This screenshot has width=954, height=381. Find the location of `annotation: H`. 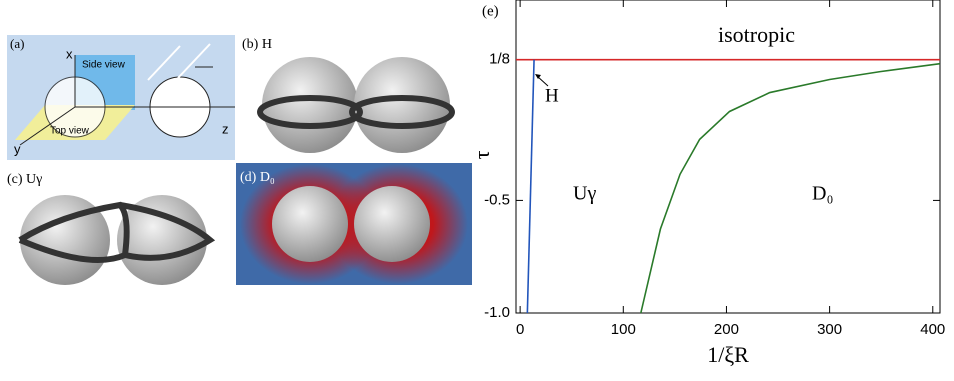

annotation: H is located at coordinates (552, 95).